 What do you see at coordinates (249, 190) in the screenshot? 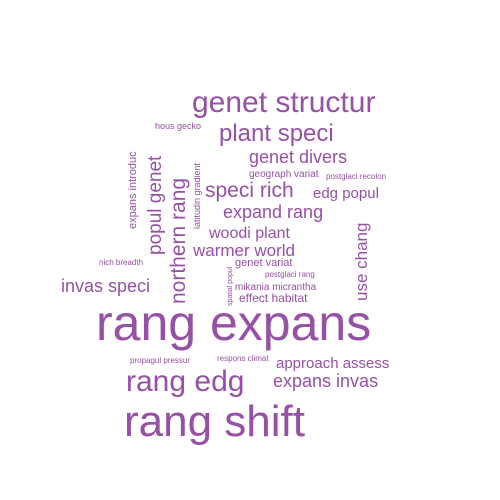
I see `word-speci-rich: speci rich` at bounding box center [249, 190].